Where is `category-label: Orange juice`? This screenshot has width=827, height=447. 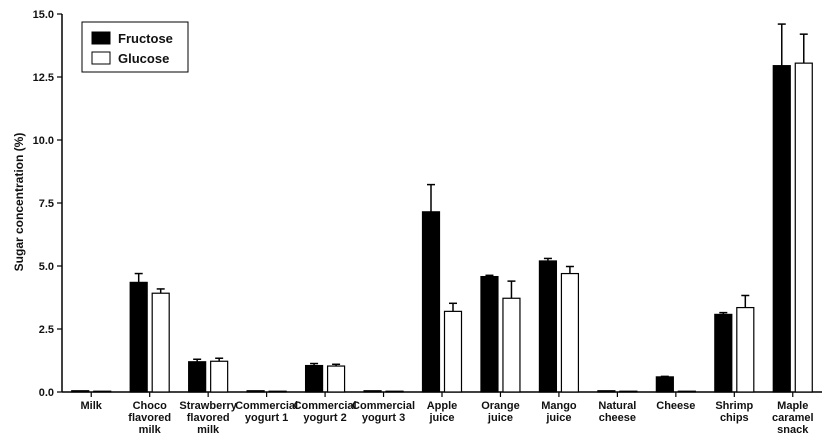 category-label: Orange juice is located at coordinates (500, 412).